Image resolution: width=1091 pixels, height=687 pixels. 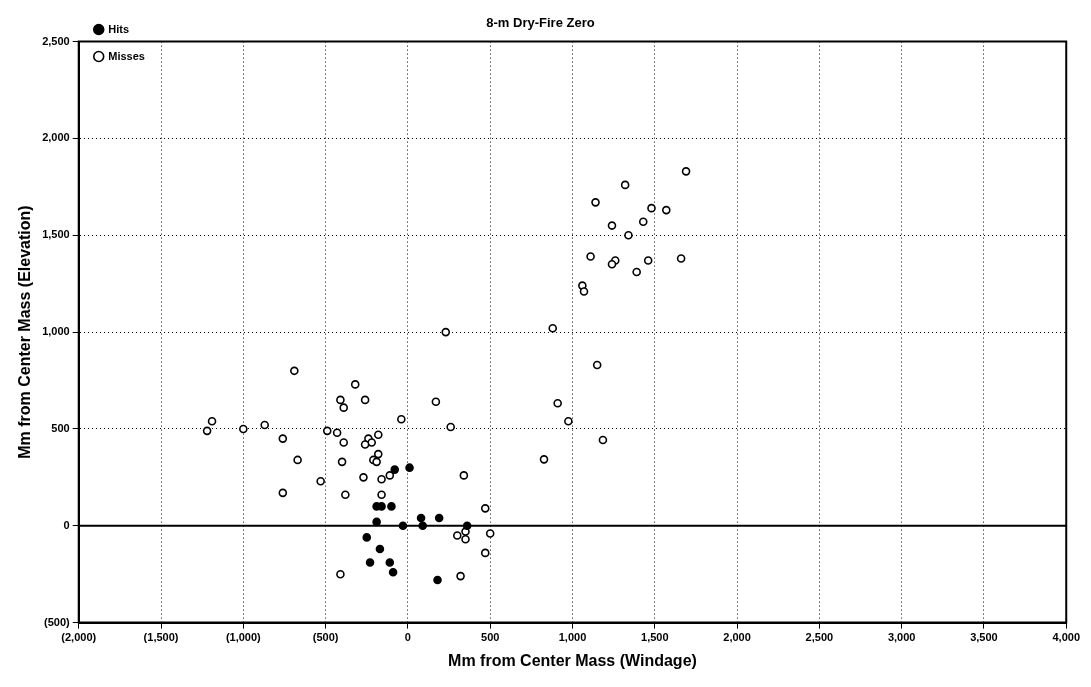 What do you see at coordinates (407, 637) in the screenshot?
I see `x-tick-label: 0` at bounding box center [407, 637].